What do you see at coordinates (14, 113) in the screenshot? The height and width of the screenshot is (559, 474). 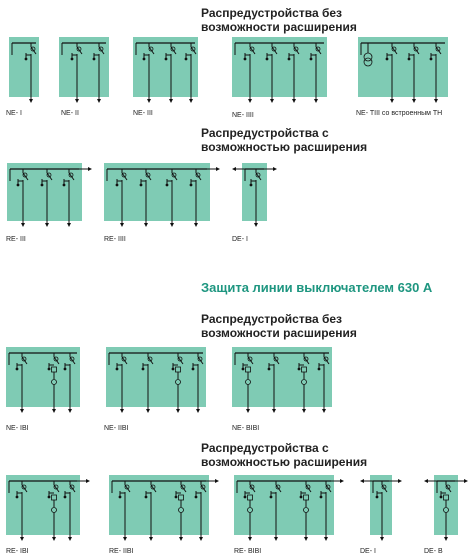 I see `label-ne-i: NE- I` at bounding box center [14, 113].